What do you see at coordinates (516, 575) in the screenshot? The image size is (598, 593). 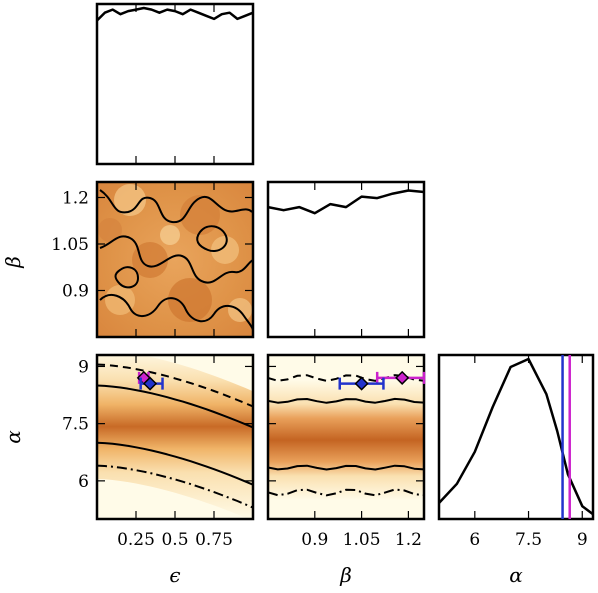 I see `x-axis-label-alpha: α` at bounding box center [516, 575].